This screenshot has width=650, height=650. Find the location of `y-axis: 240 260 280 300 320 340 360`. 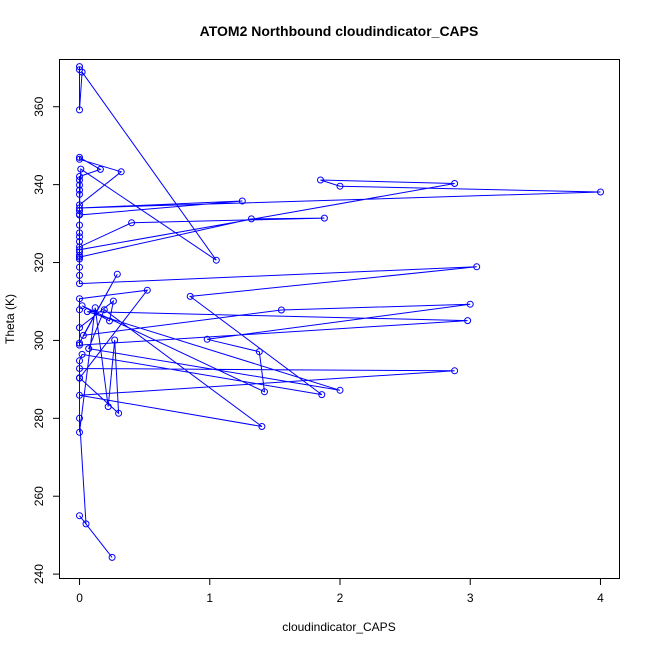

y-axis: 240 260 280 300 320 340 360 is located at coordinates (46, 340).